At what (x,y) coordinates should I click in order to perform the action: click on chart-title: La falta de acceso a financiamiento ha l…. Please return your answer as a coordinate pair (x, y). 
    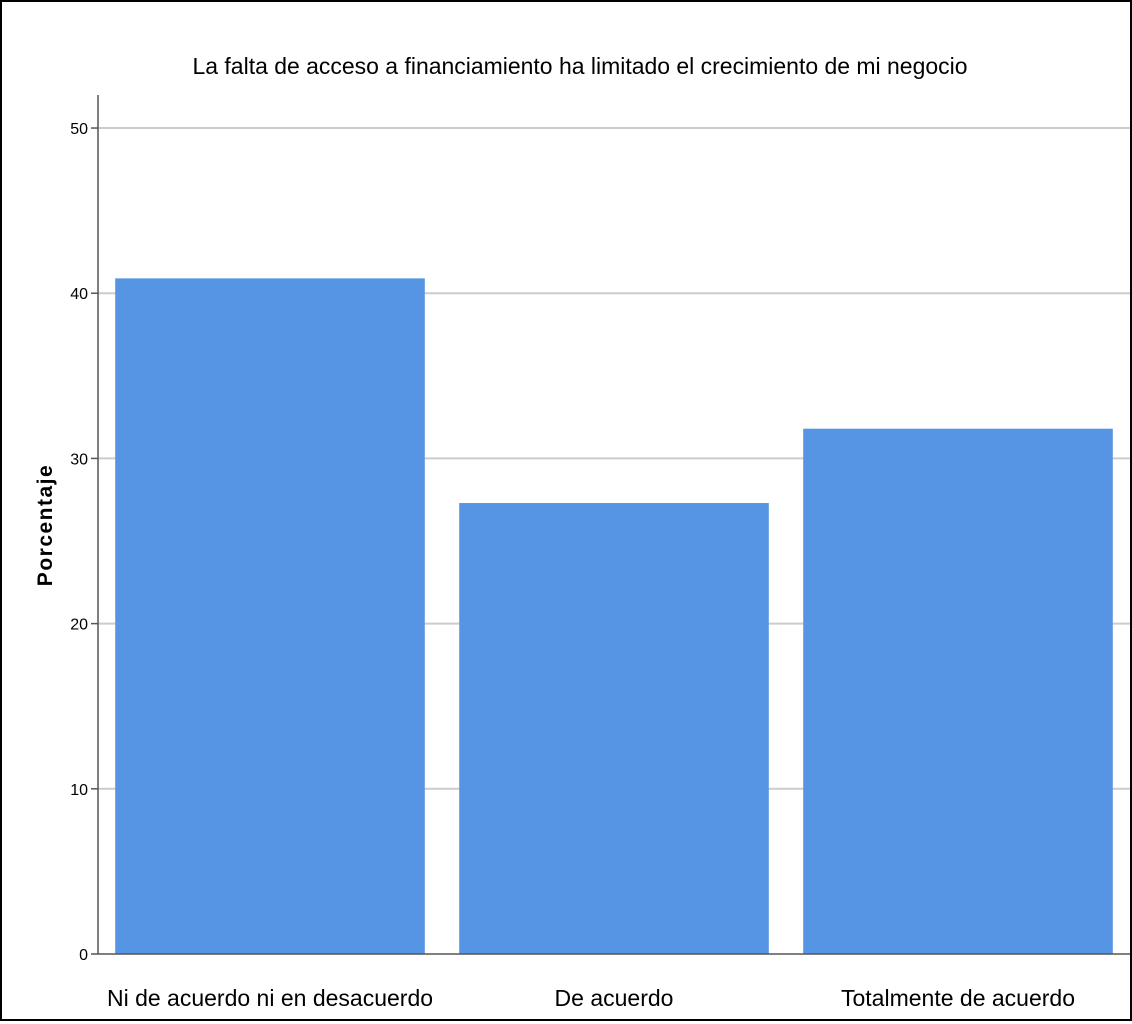
    Looking at the image, I should click on (580, 66).